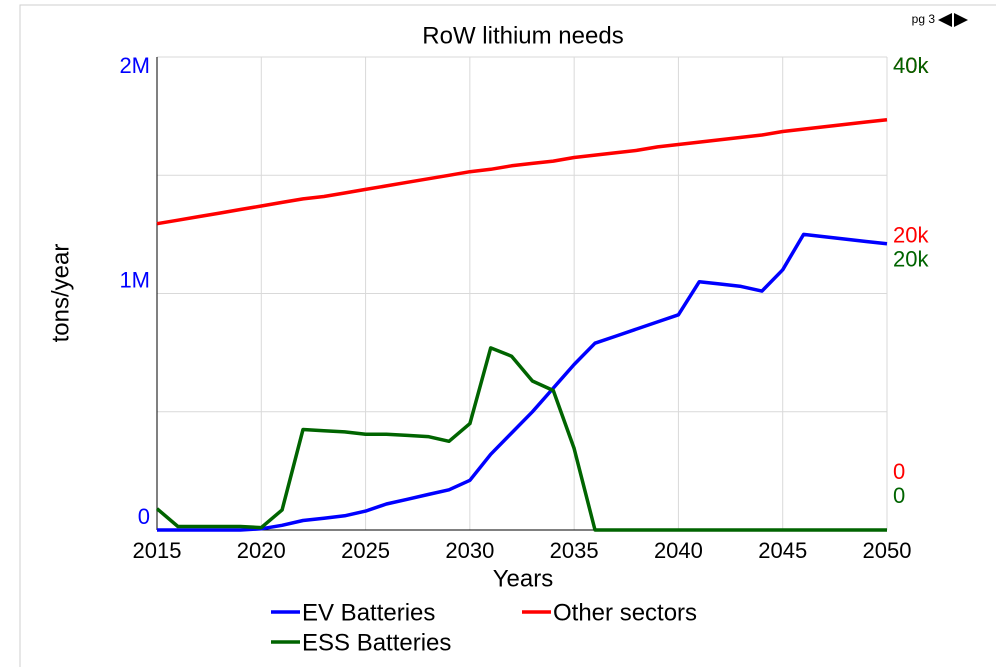  What do you see at coordinates (261, 550) in the screenshot?
I see `x-tick-label: 2020` at bounding box center [261, 550].